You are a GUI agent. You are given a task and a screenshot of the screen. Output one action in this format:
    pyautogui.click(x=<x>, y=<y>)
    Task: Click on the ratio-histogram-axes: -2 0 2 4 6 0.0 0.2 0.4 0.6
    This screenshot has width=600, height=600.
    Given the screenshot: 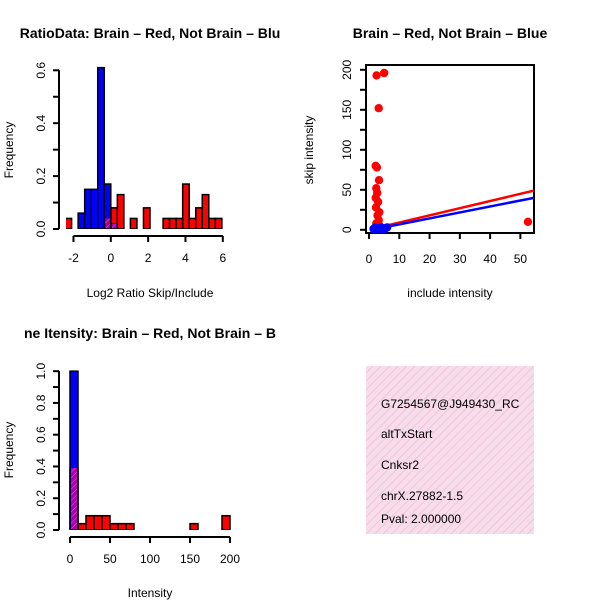 What is the action you would take?
    pyautogui.click(x=130, y=163)
    